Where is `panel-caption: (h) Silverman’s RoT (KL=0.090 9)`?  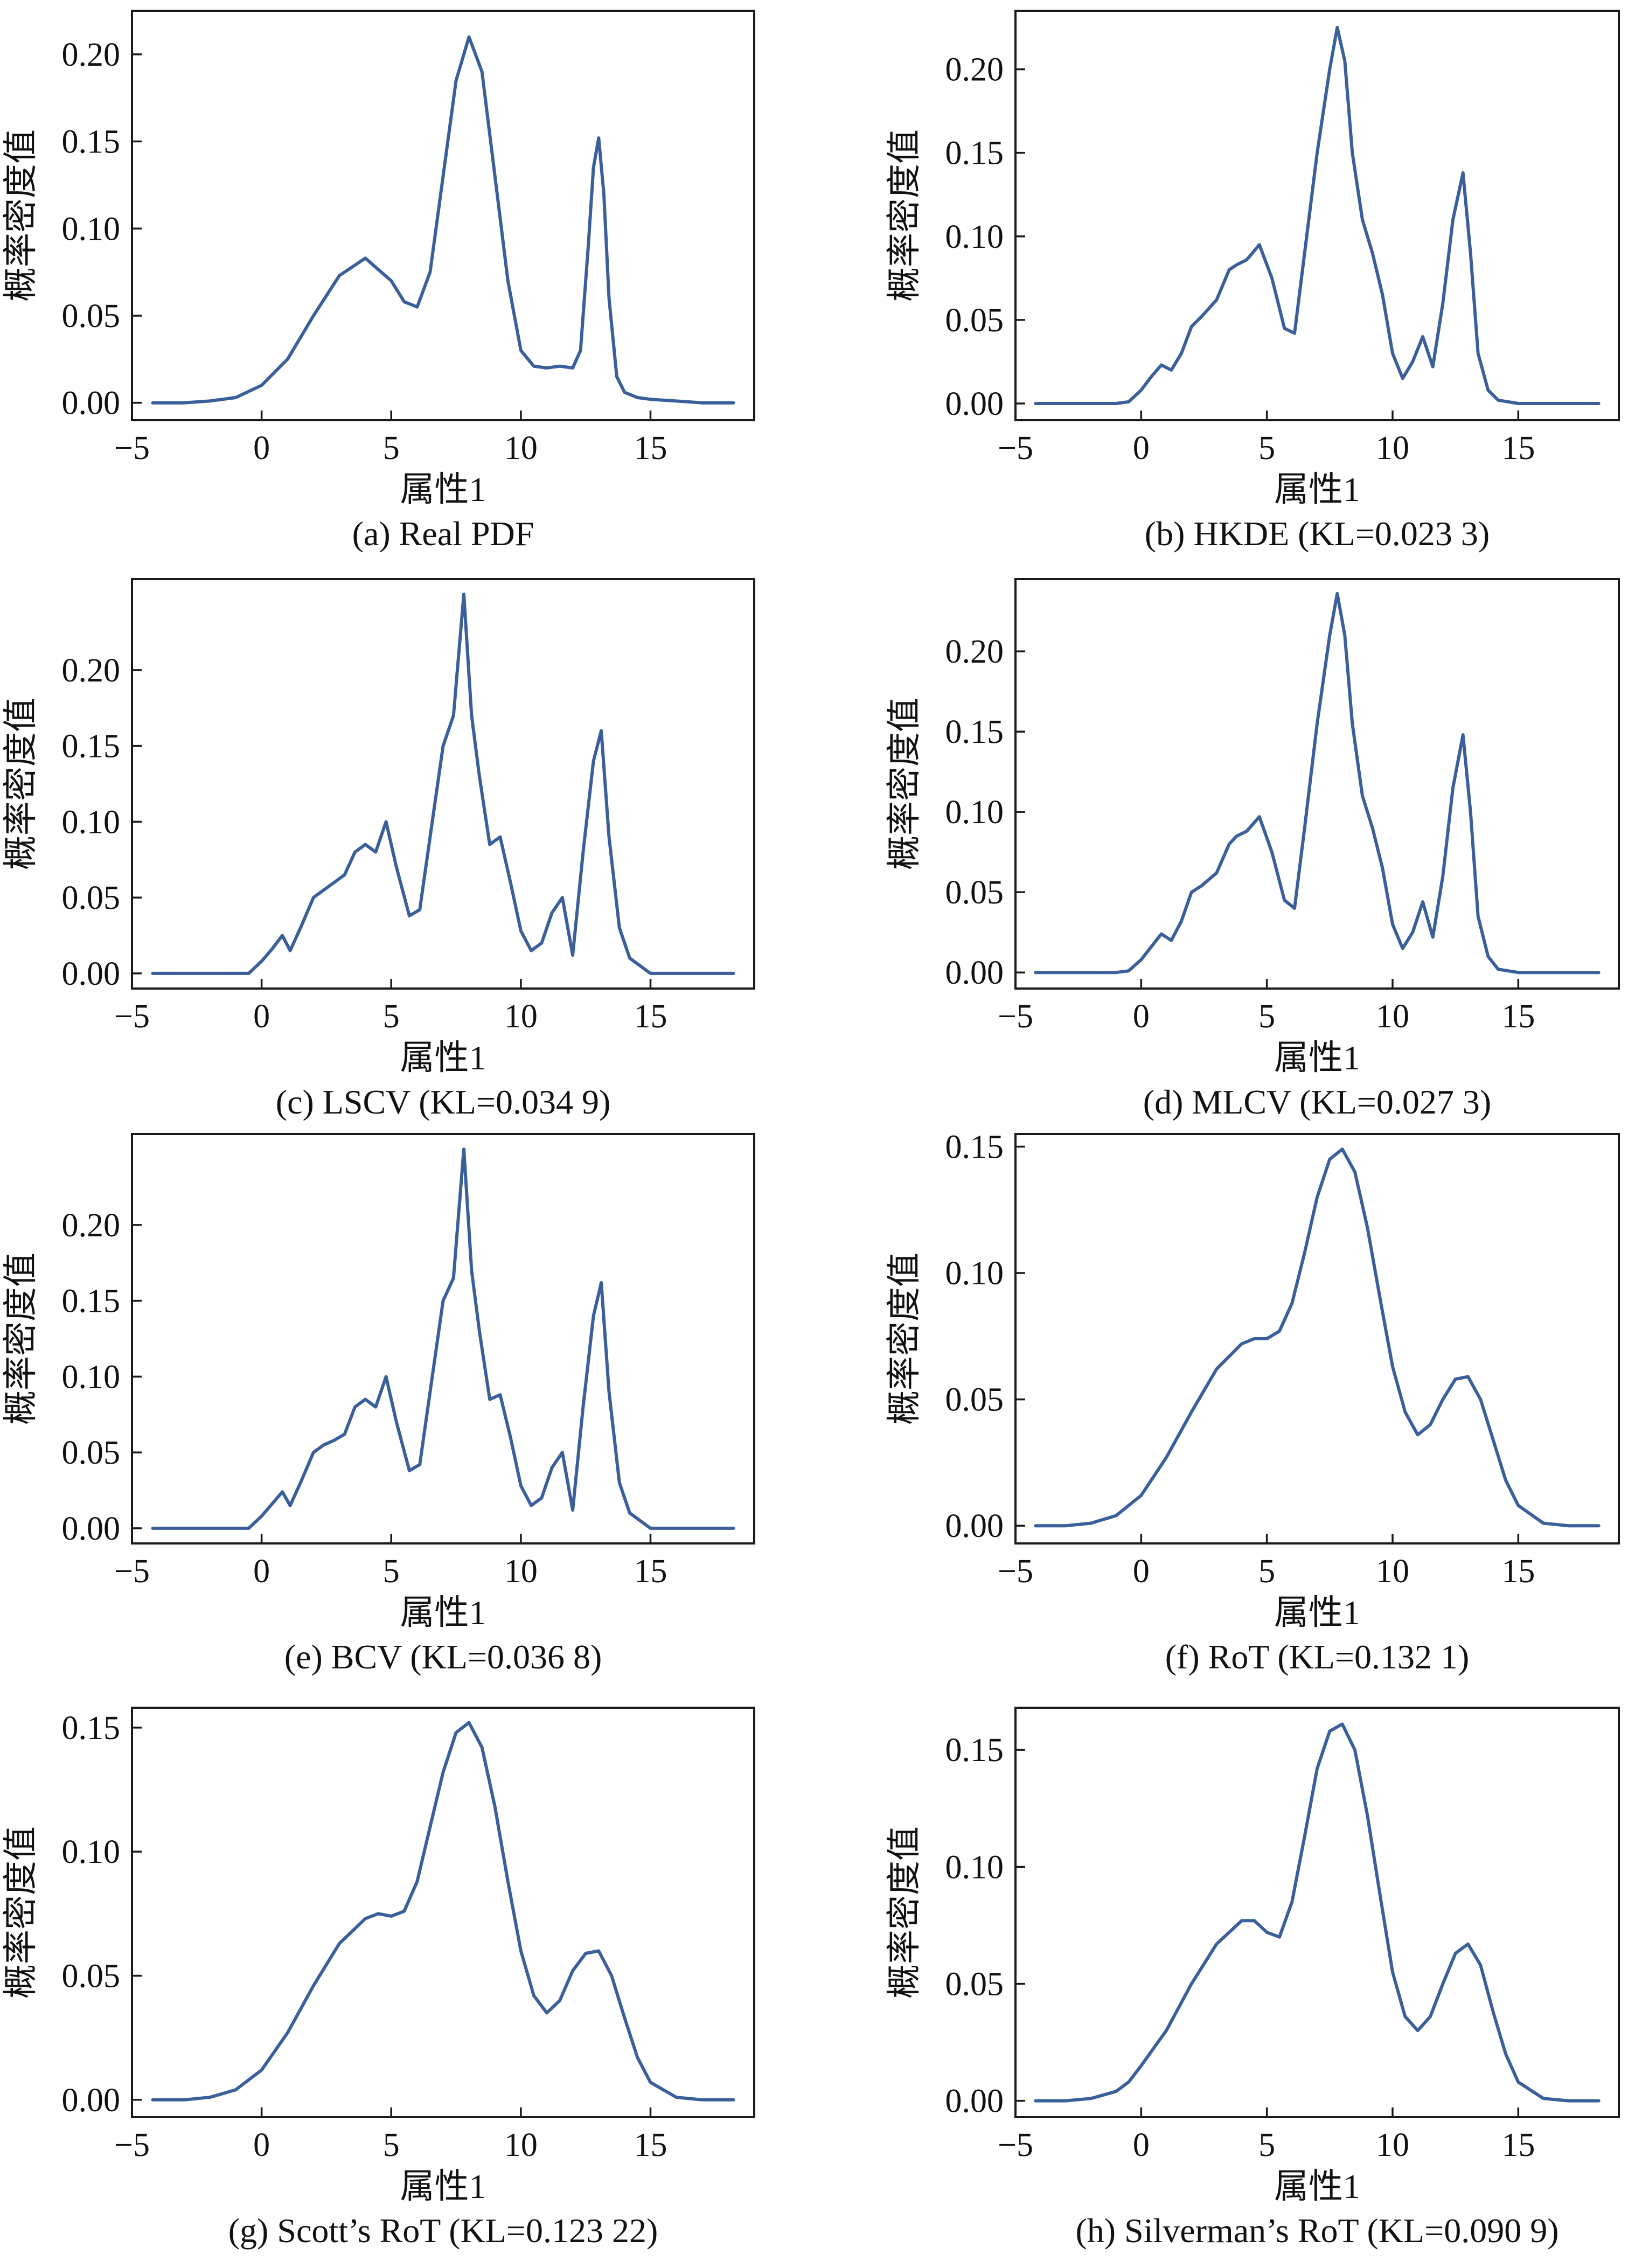
panel-caption: (h) Silverman’s RoT (KL=0.090 9) is located at coordinates (1316, 2230).